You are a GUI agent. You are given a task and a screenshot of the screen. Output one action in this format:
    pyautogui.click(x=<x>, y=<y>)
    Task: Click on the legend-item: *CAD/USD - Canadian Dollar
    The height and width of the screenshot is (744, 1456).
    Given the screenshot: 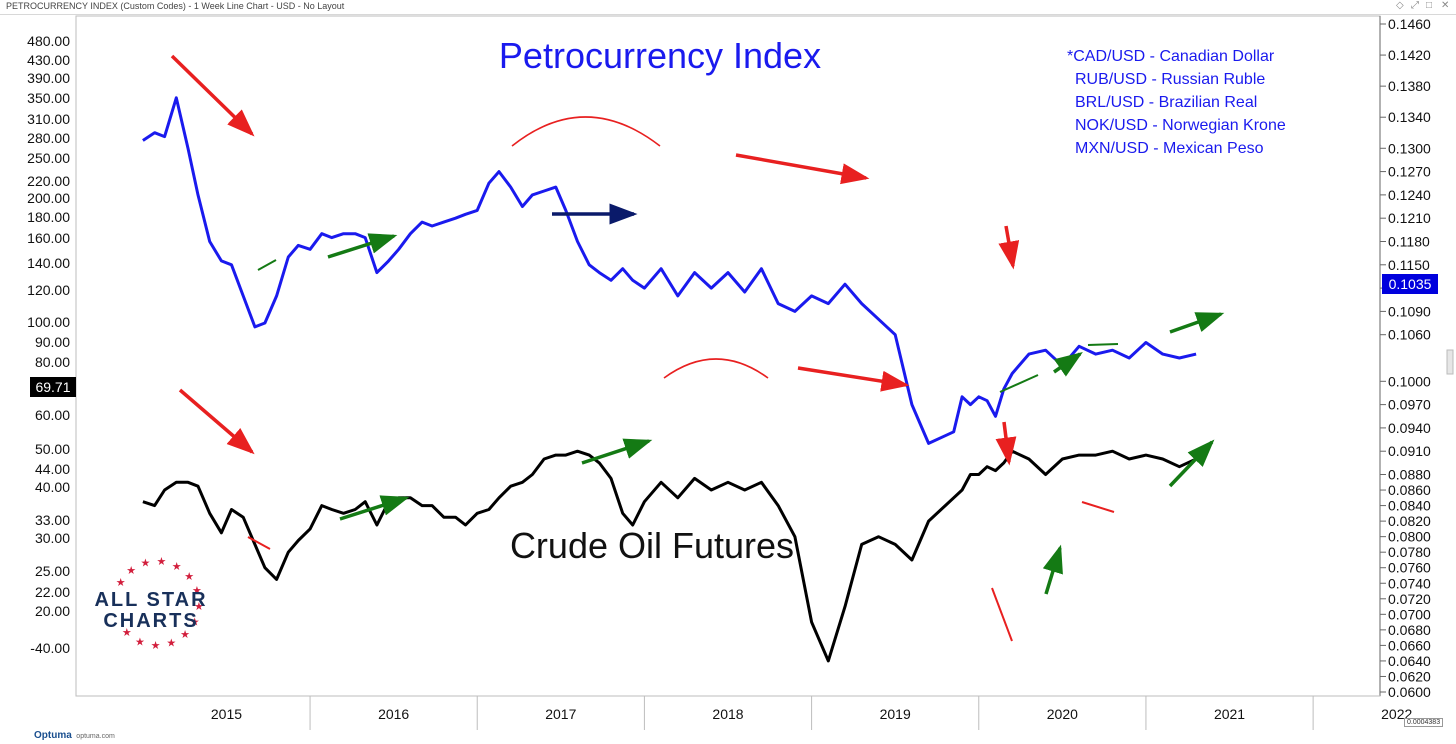 What is the action you would take?
    pyautogui.click(x=1171, y=56)
    